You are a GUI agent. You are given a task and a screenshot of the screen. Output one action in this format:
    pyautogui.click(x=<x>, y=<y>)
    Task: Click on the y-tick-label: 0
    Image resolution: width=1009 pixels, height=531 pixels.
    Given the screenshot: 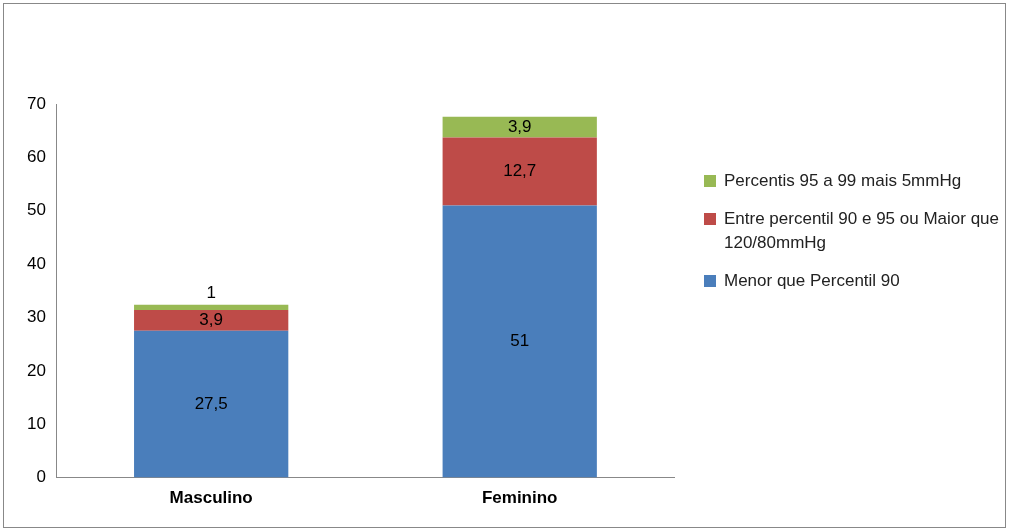 What is the action you would take?
    pyautogui.click(x=41, y=477)
    